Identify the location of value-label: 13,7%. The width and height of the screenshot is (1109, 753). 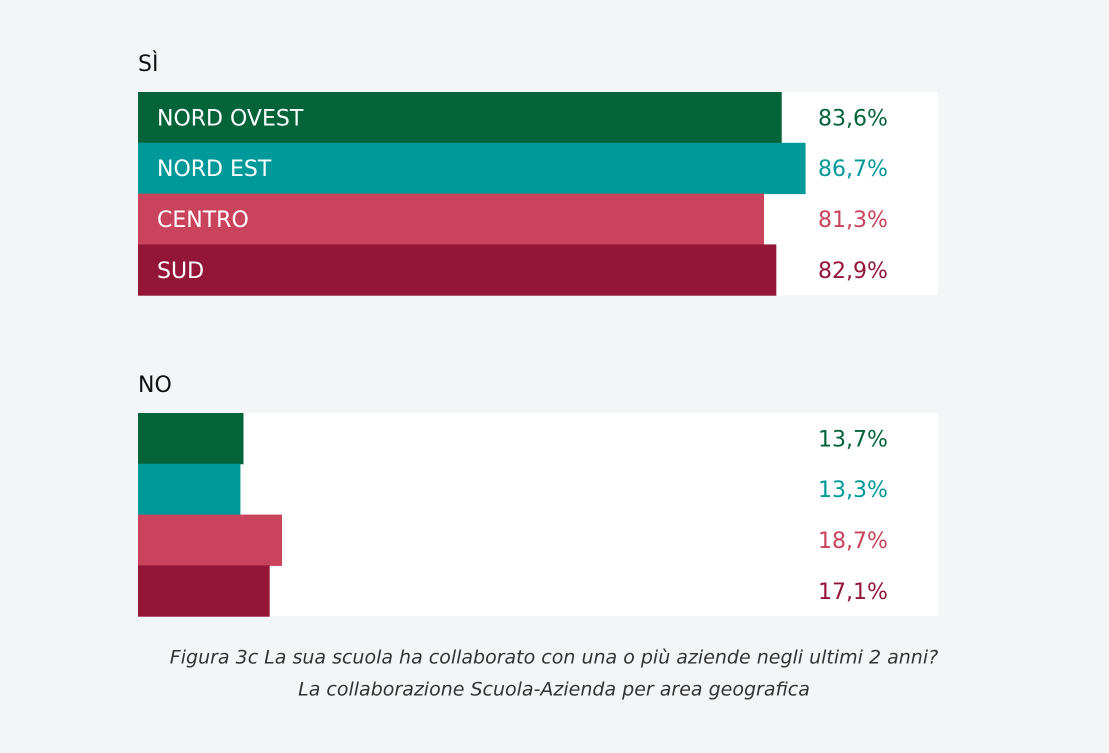
(853, 439).